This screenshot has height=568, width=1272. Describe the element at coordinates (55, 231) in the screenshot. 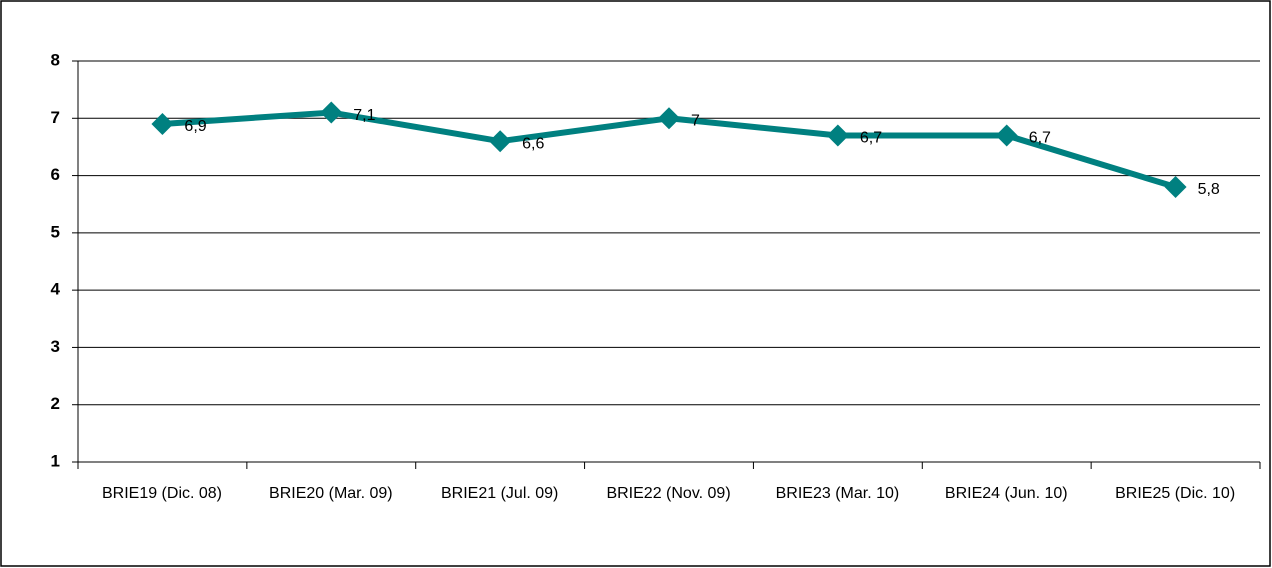

I see `y-tick-label: 5` at that location.